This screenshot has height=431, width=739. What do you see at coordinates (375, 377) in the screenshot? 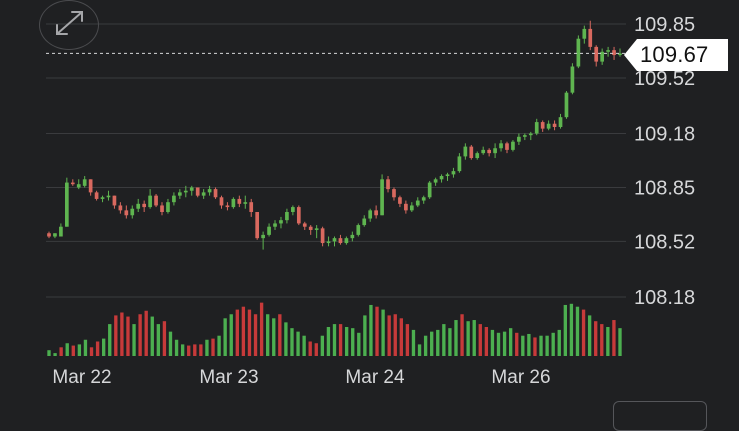
I see `x-axis-label: Mar 24` at bounding box center [375, 377].